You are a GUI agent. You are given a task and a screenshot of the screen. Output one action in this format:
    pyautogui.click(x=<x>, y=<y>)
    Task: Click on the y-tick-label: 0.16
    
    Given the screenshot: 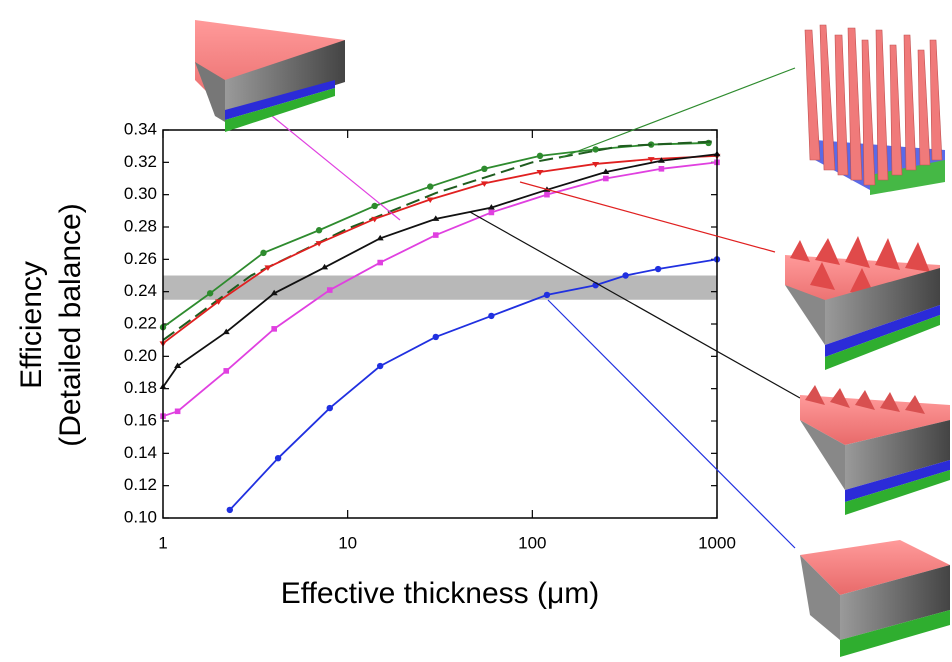 What is the action you would take?
    pyautogui.click(x=140, y=419)
    